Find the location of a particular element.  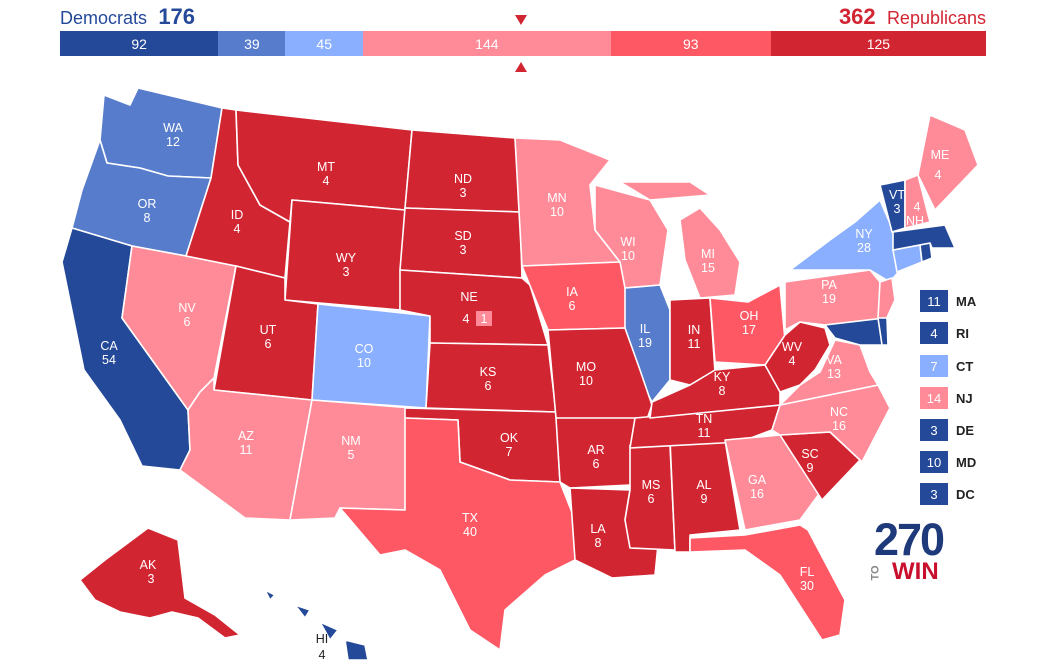

bar-segment-lean-r: 144 is located at coordinates (486, 43).